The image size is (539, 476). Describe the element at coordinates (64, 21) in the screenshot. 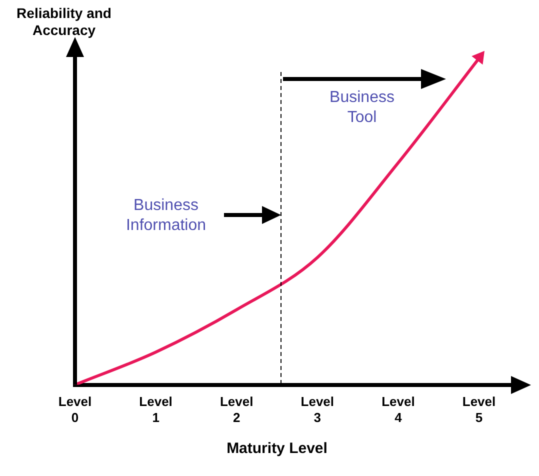

I see `y-axis-title: Reliability and Accuracy` at that location.